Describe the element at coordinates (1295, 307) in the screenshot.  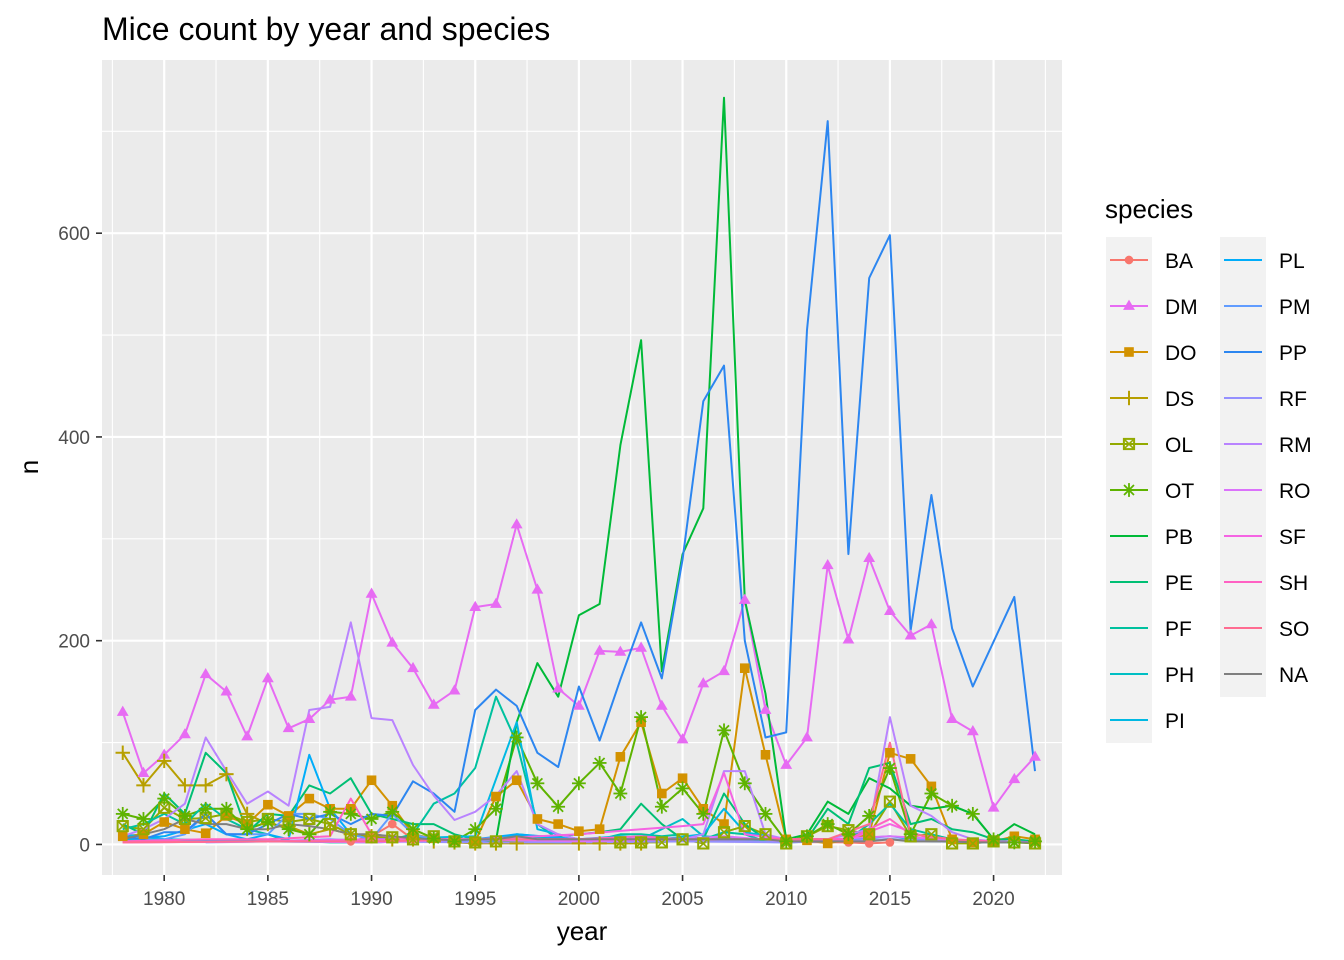
I see `legend-label: PM` at that location.